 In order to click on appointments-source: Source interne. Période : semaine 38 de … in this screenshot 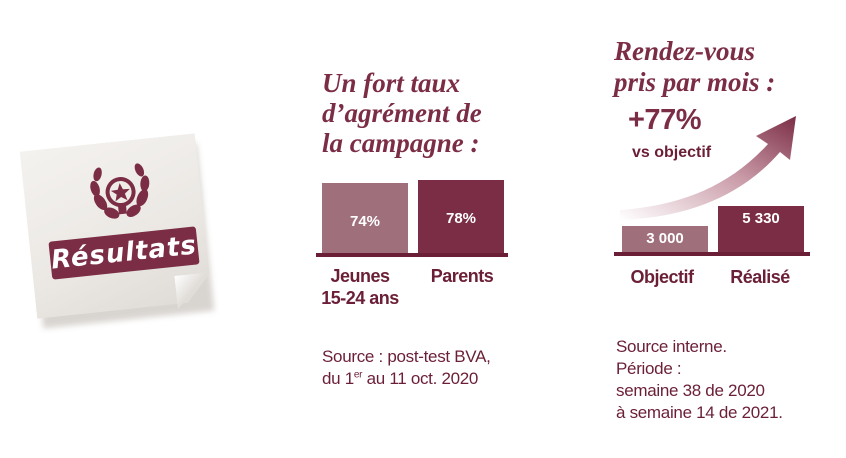, I will do `click(699, 380)`.